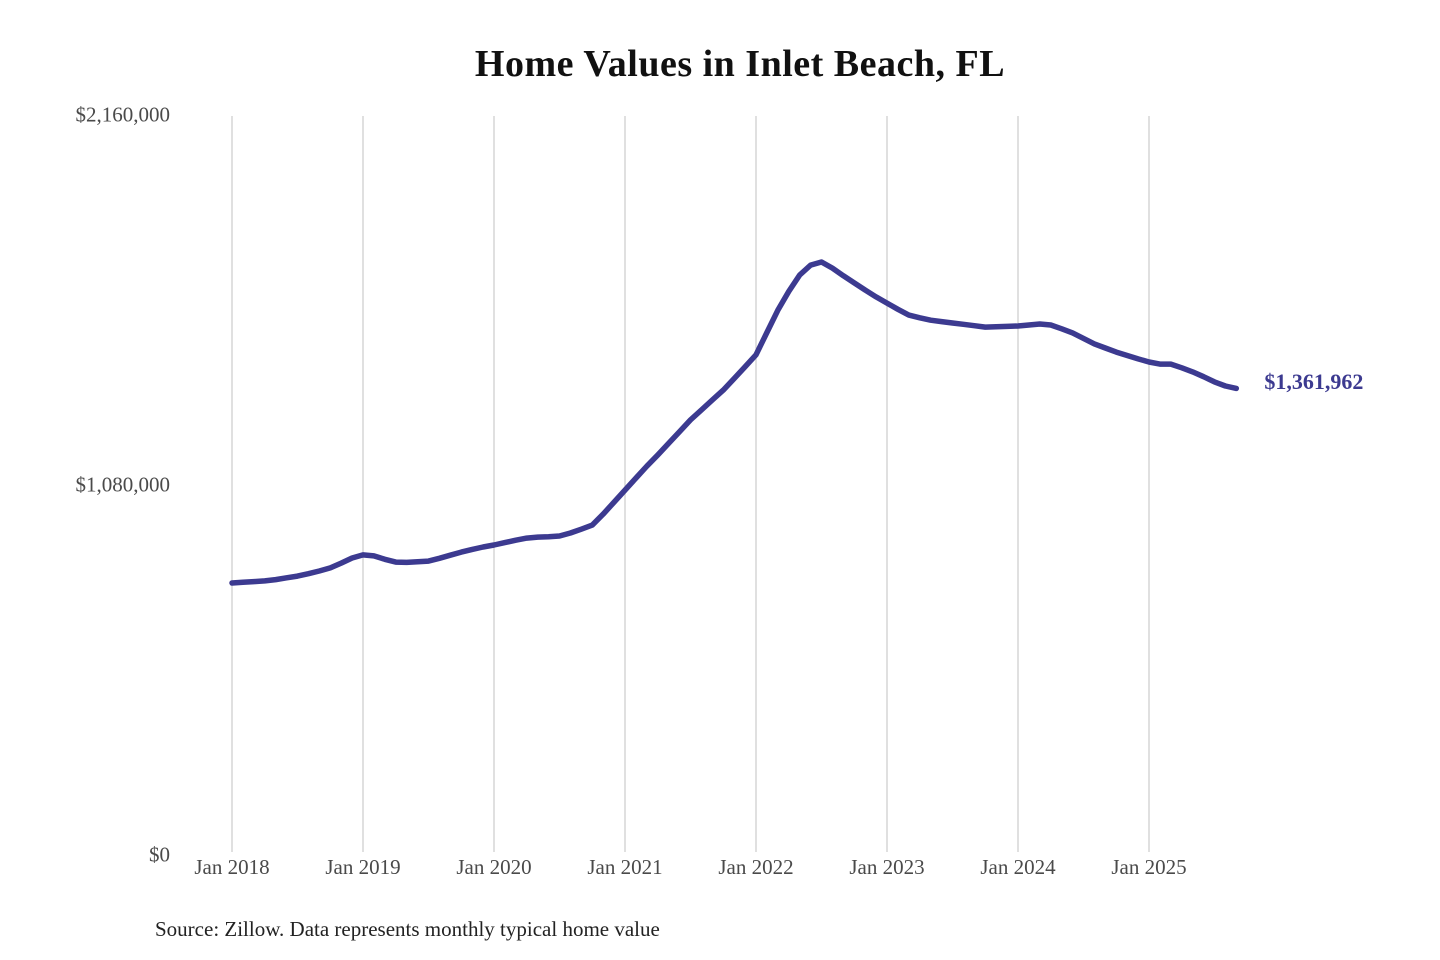 Image resolution: width=1440 pixels, height=960 pixels. What do you see at coordinates (159, 854) in the screenshot?
I see `y-axis-tick-label: $0` at bounding box center [159, 854].